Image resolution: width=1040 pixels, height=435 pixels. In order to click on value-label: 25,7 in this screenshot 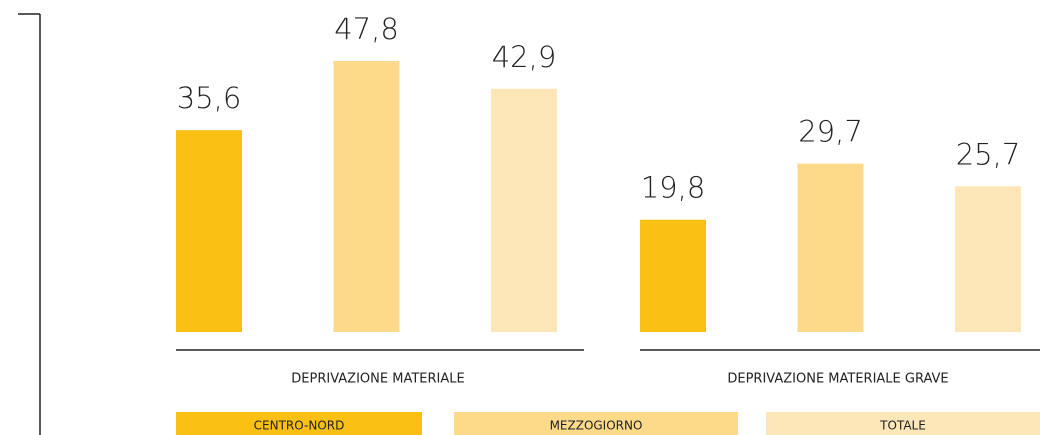, I will do `click(988, 154)`.